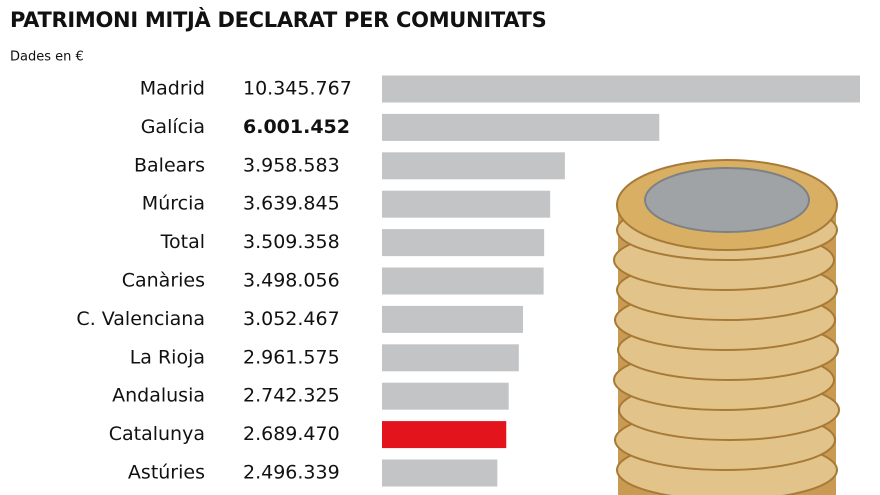 This screenshot has width=880, height=495. I want to click on category-label: La Rioja, so click(167, 357).